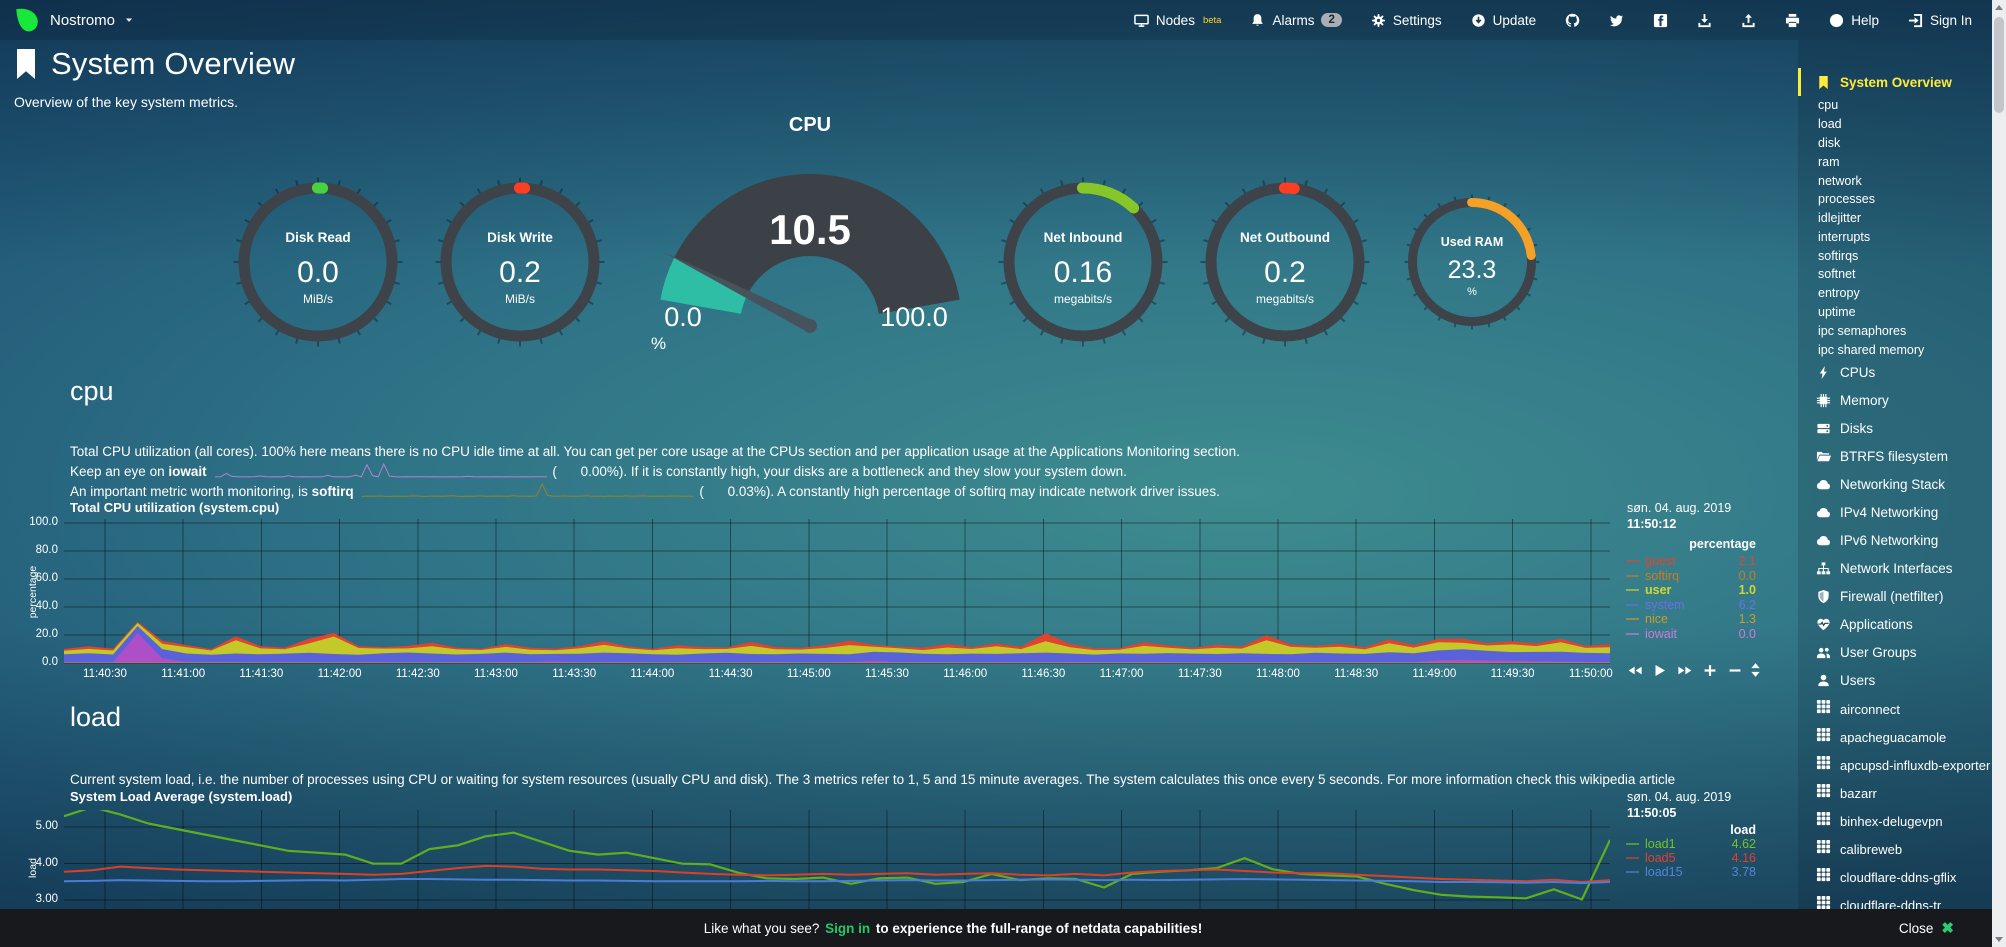 Image resolution: width=2006 pixels, height=947 pixels. Describe the element at coordinates (848, 928) in the screenshot. I see `signin-link: Sign in` at that location.